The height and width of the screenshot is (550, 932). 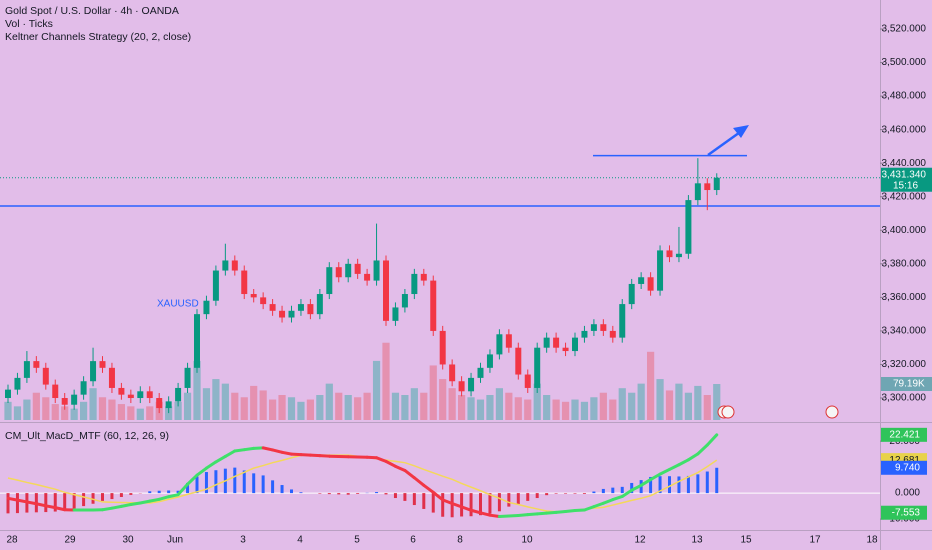 What do you see at coordinates (904, 460) in the screenshot?
I see `macd-badge-label: 12.681` at bounding box center [904, 460].